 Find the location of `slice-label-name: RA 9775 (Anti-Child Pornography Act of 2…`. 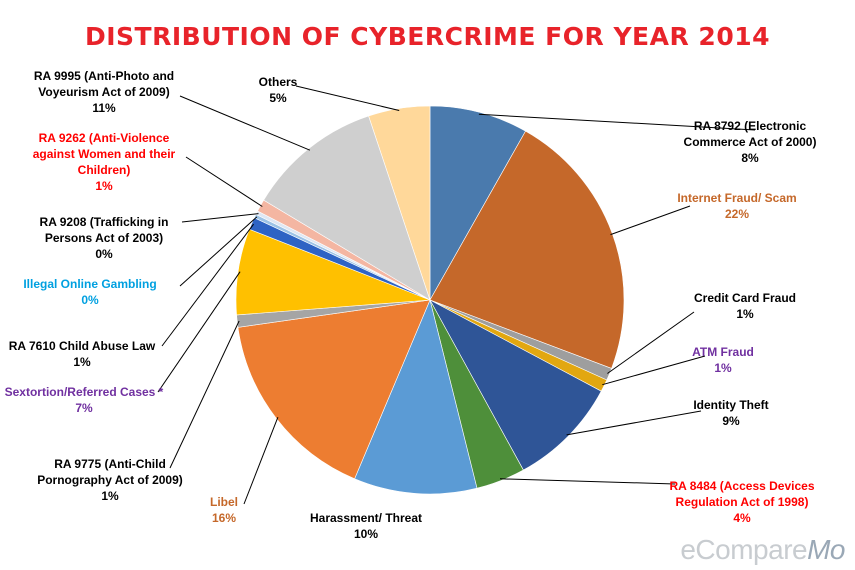

slice-label-name: RA 9775 (Anti-Child Pornography Act of 2… is located at coordinates (110, 472).